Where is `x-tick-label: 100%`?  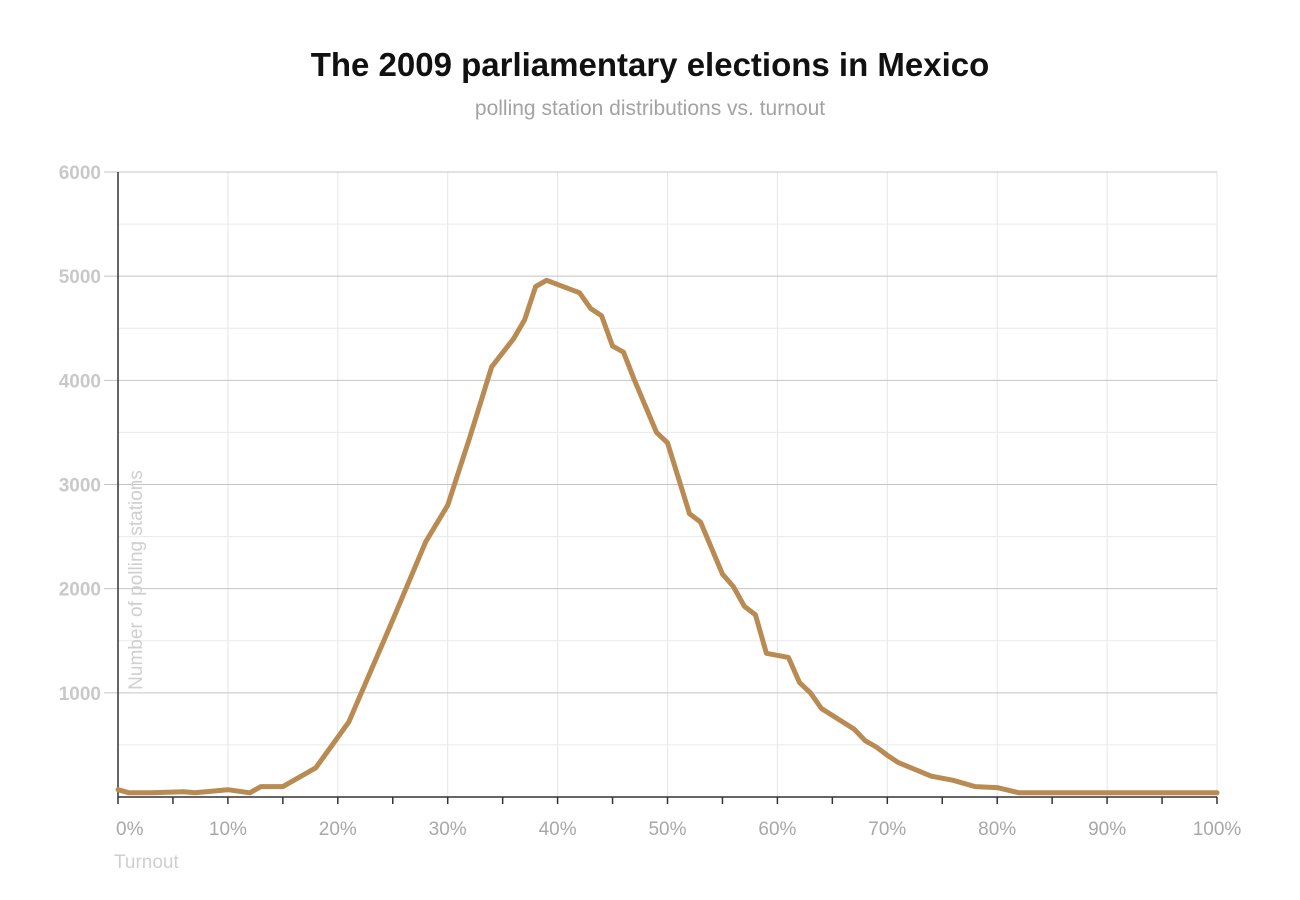
x-tick-label: 100% is located at coordinates (1217, 829).